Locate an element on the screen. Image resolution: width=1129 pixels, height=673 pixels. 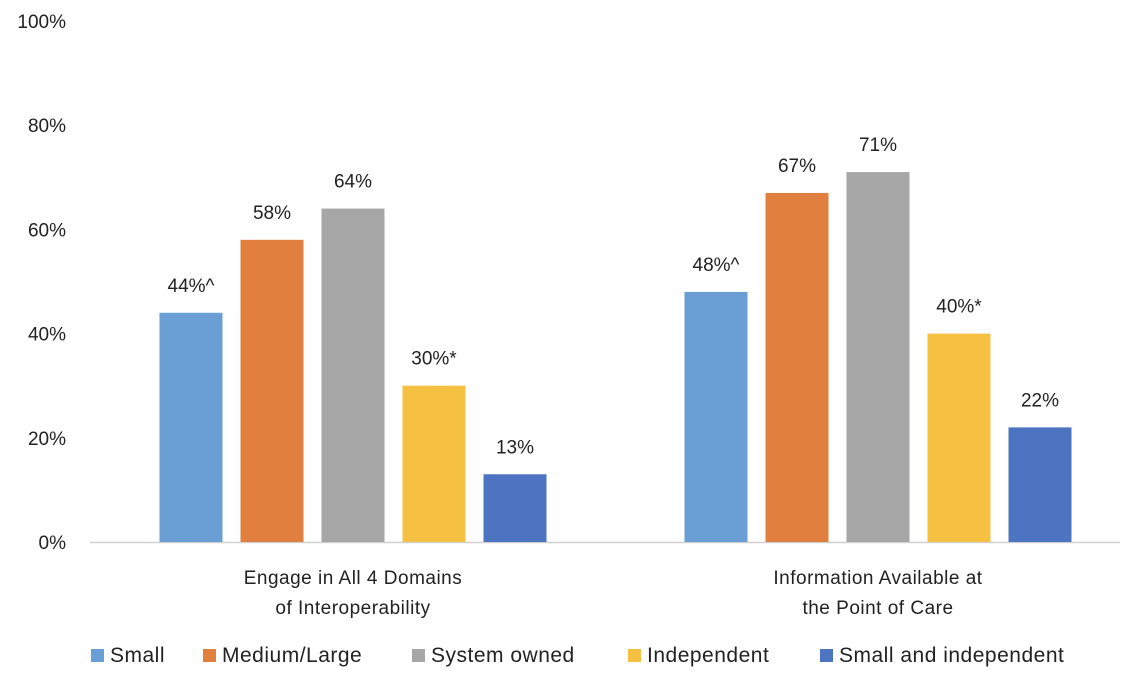
y-tick-label: 40% is located at coordinates (47, 335).